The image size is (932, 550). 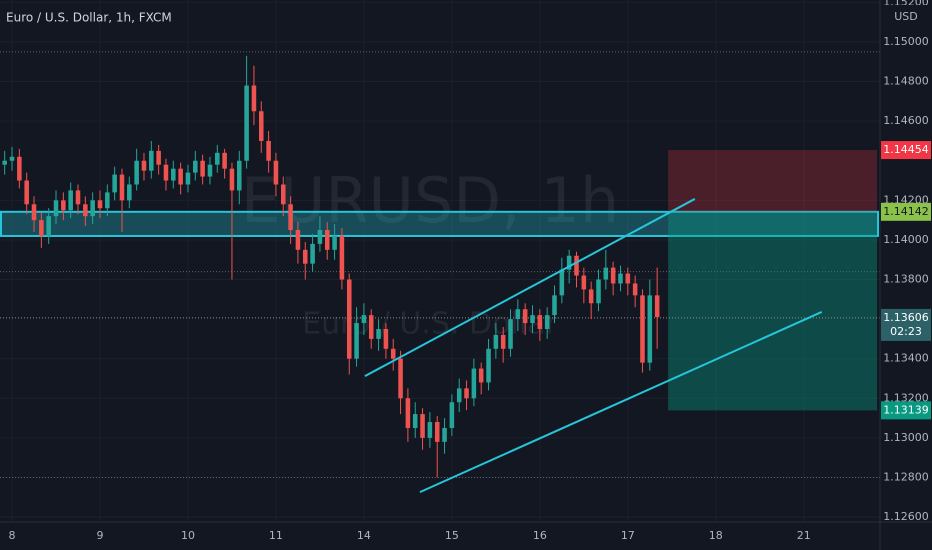 I want to click on watermark: EURUSD, 1h, so click(x=430, y=200).